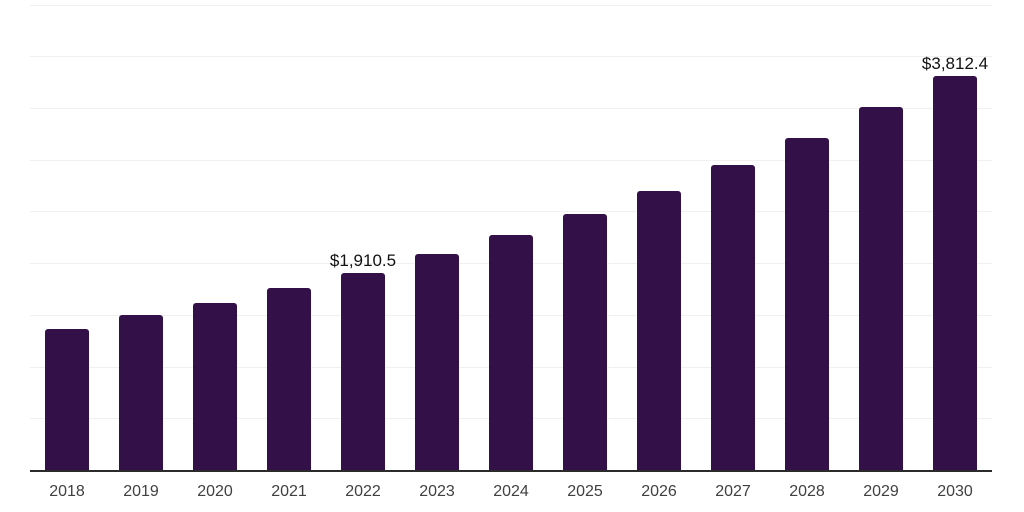  What do you see at coordinates (733, 491) in the screenshot?
I see `x-axis-label: 2027` at bounding box center [733, 491].